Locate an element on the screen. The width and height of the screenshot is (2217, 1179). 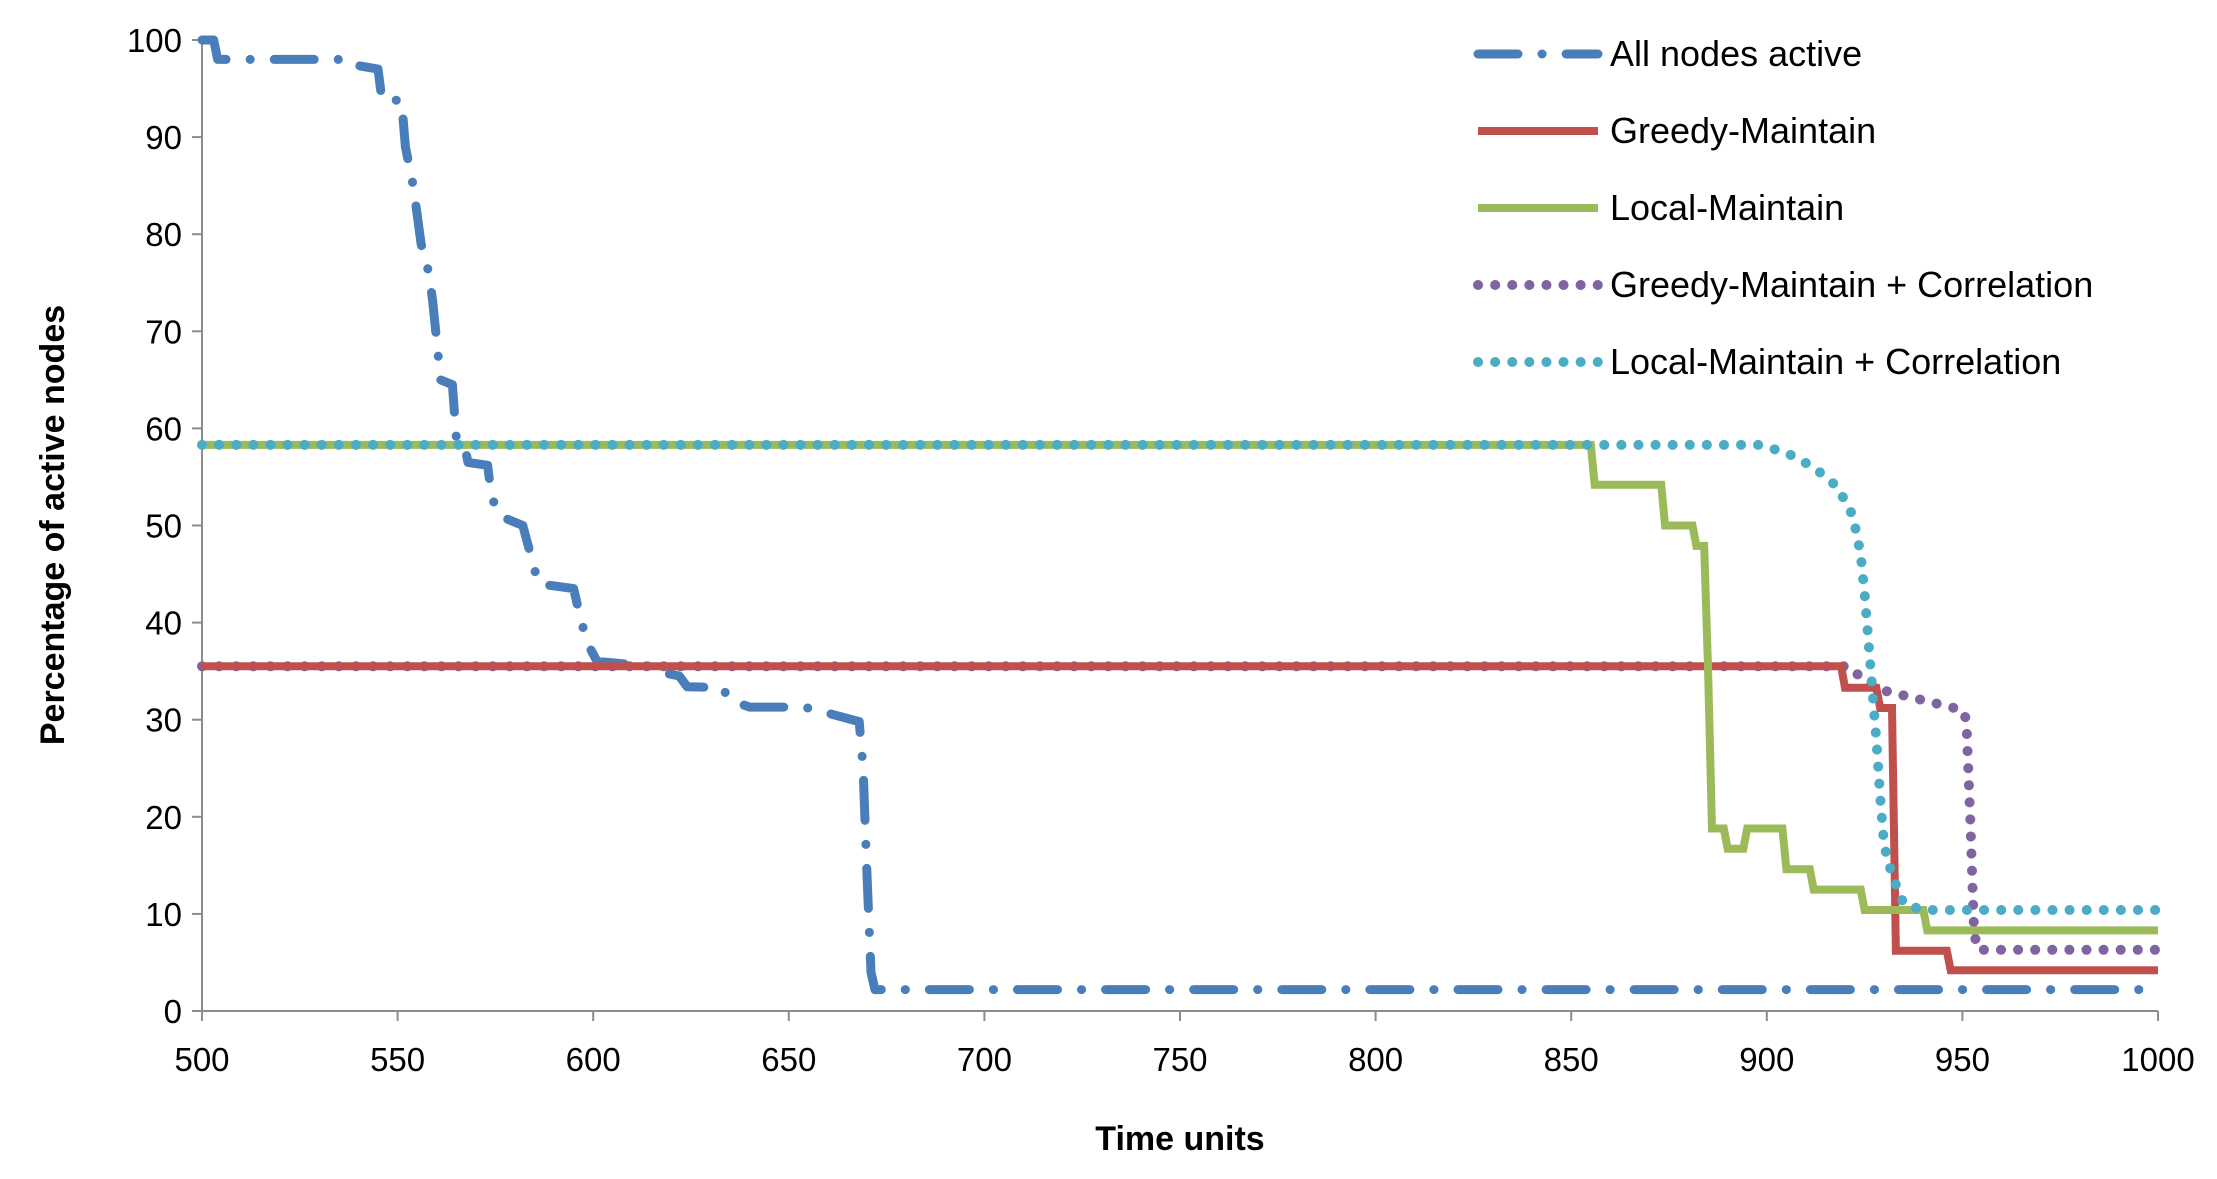
x-tick-label: 950 is located at coordinates (1962, 1059).